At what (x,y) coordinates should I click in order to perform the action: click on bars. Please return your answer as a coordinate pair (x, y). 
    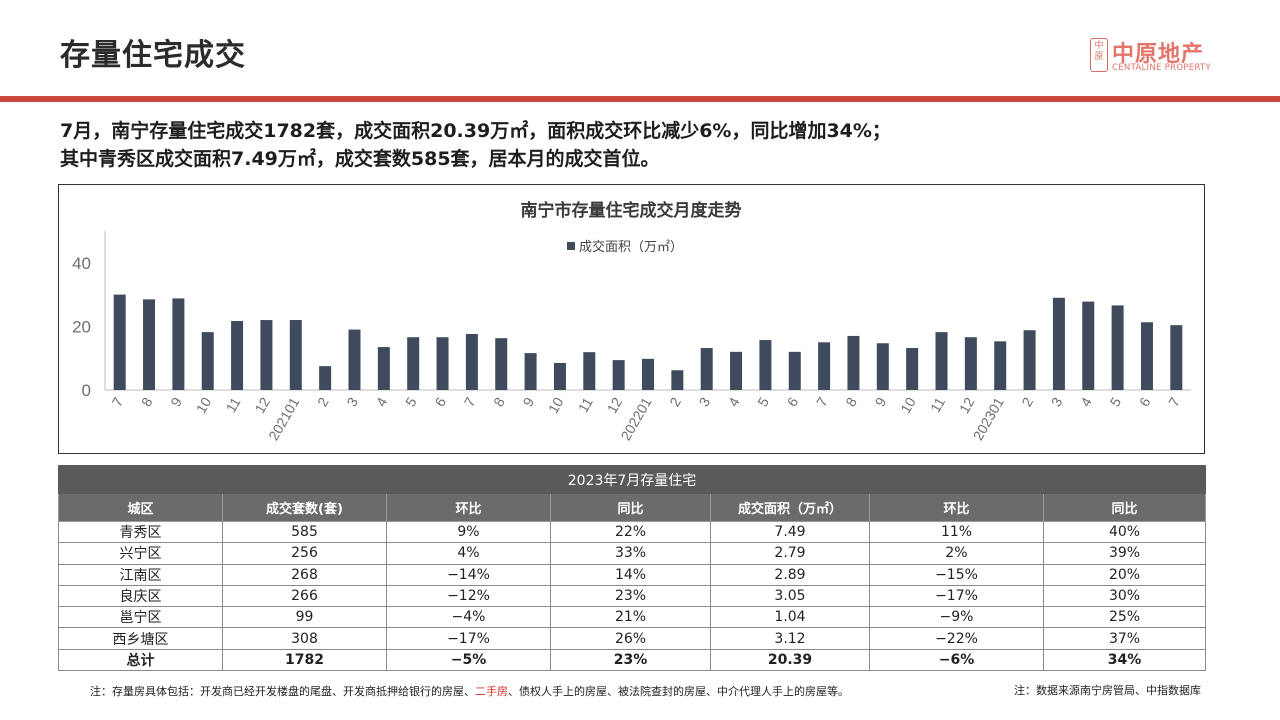
    Looking at the image, I should click on (648, 342).